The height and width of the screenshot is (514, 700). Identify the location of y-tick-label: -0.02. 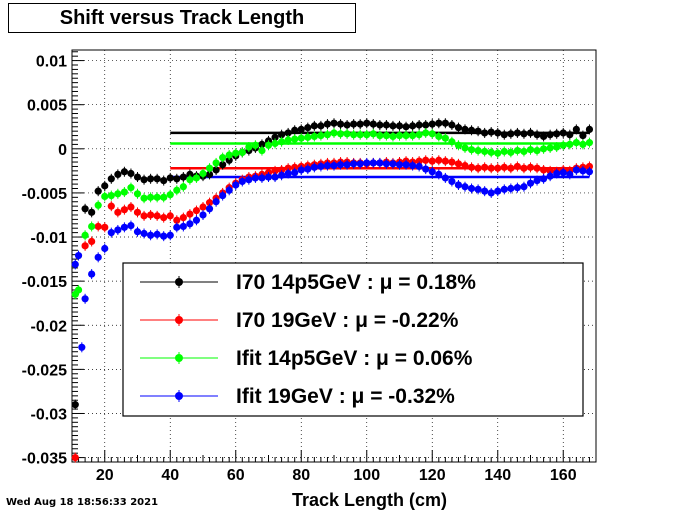
(49, 326).